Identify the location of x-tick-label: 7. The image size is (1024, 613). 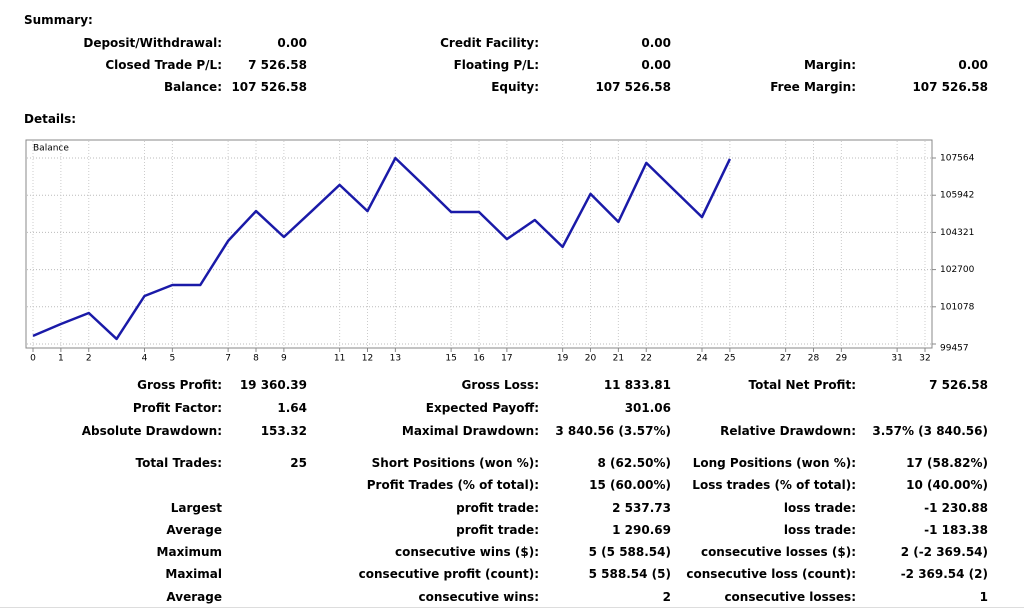
(228, 359).